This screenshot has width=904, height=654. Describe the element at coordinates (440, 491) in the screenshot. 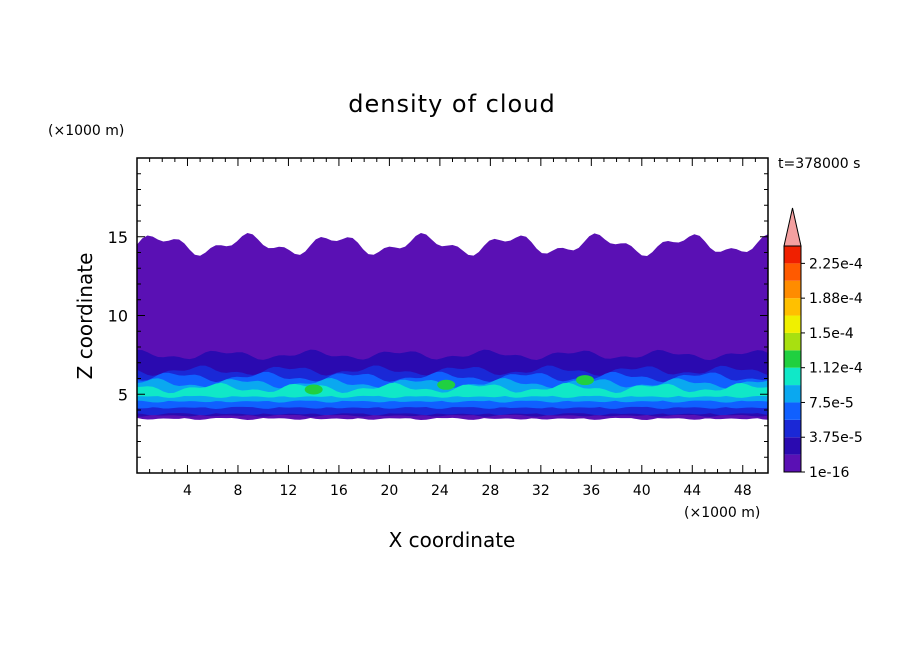

I see `x-tick-label: 24` at that location.